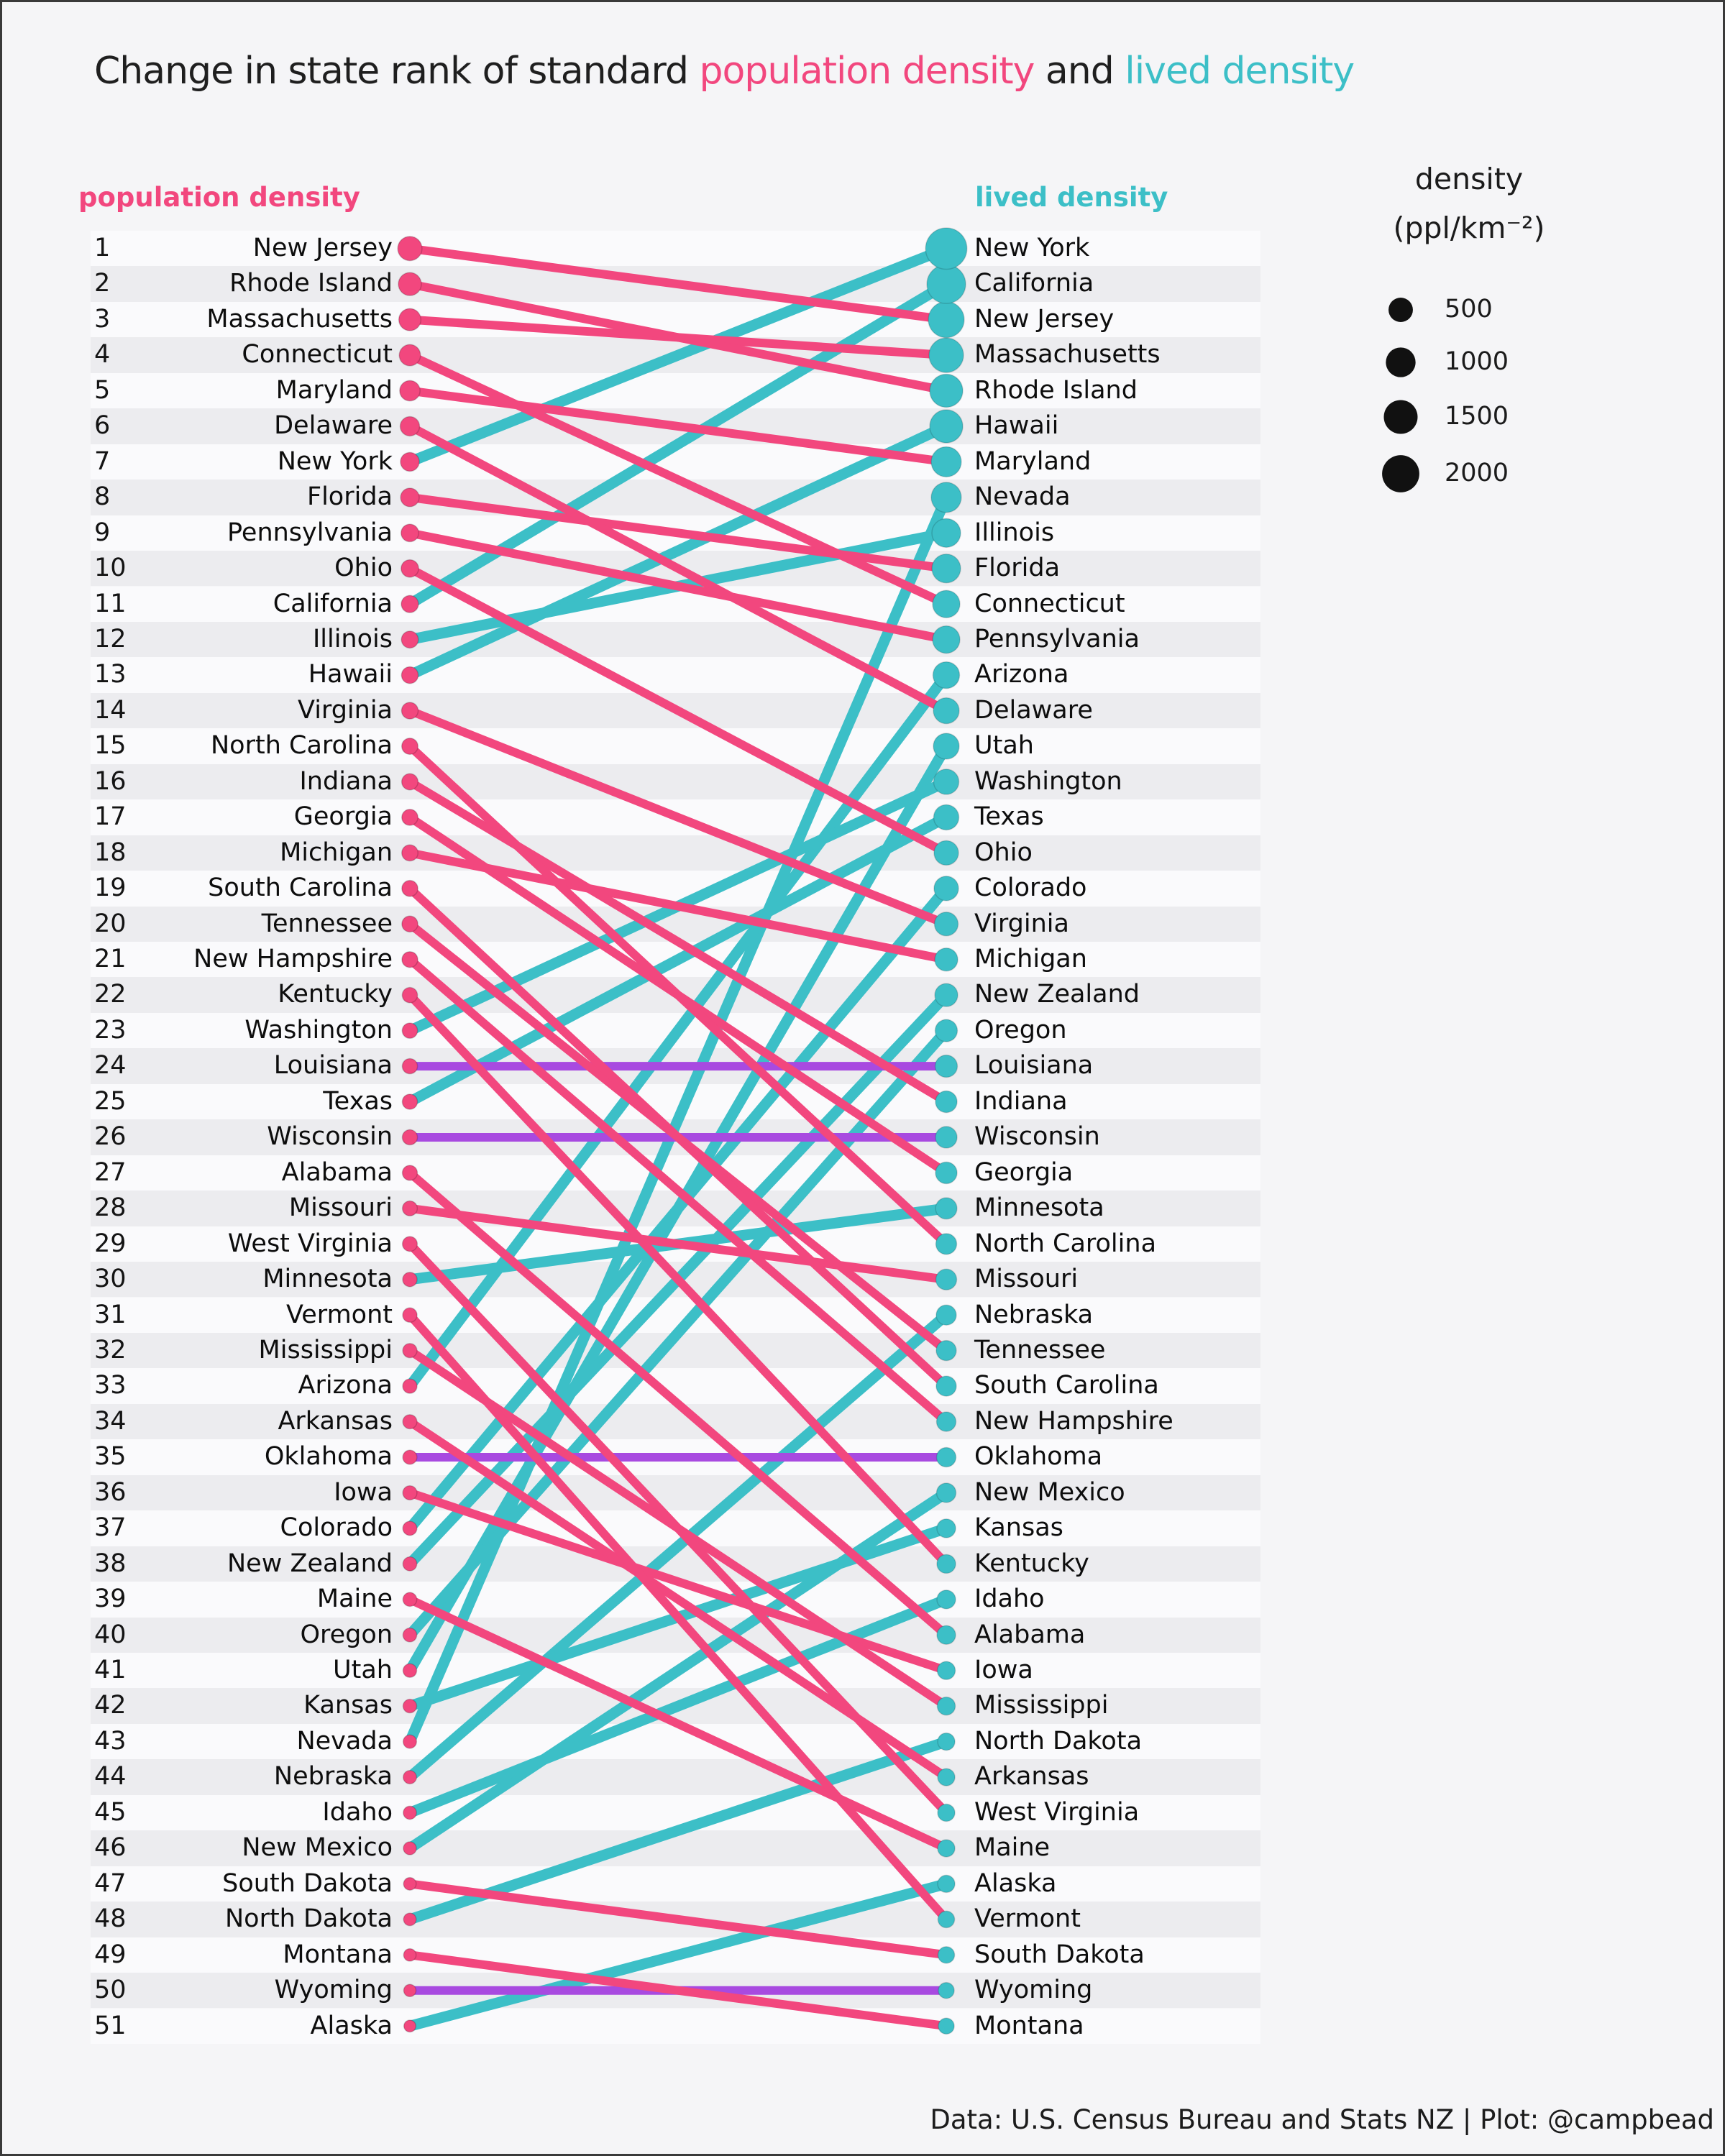  Describe the element at coordinates (355, 1599) in the screenshot. I see `pop-state-label: Maine` at that location.